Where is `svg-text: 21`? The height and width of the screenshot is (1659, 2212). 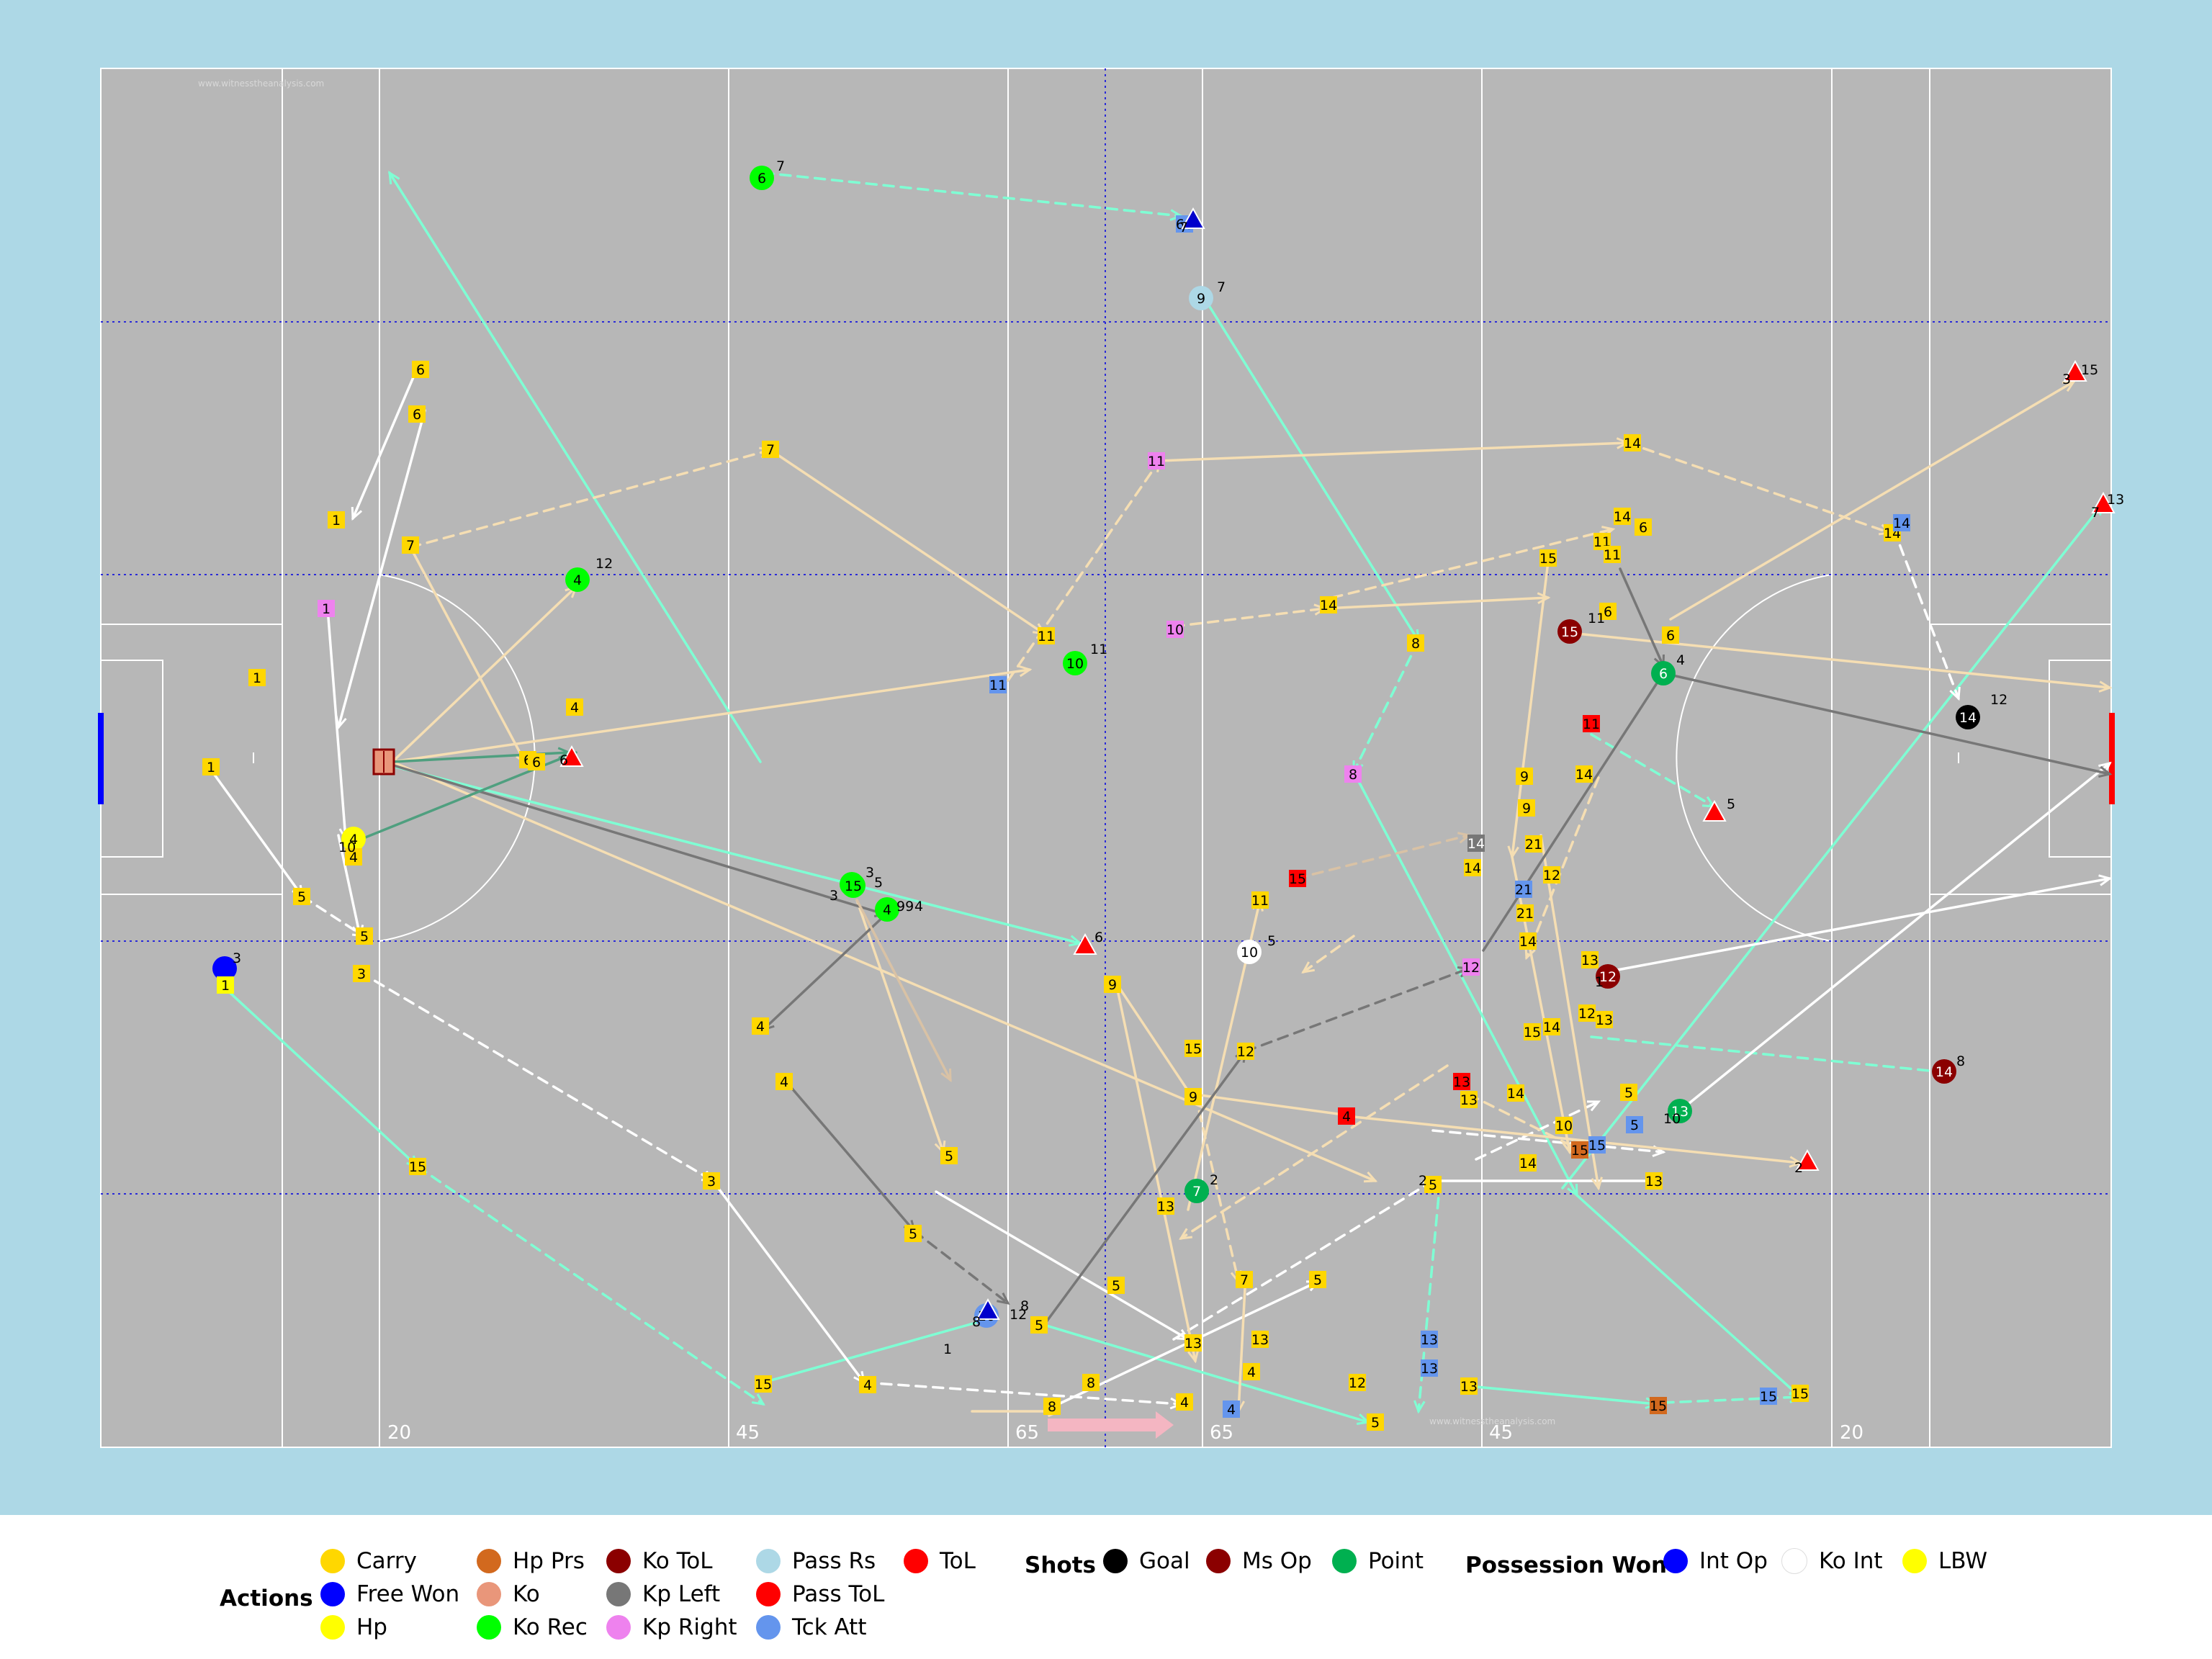
svg-text: 21 is located at coordinates (1534, 845).